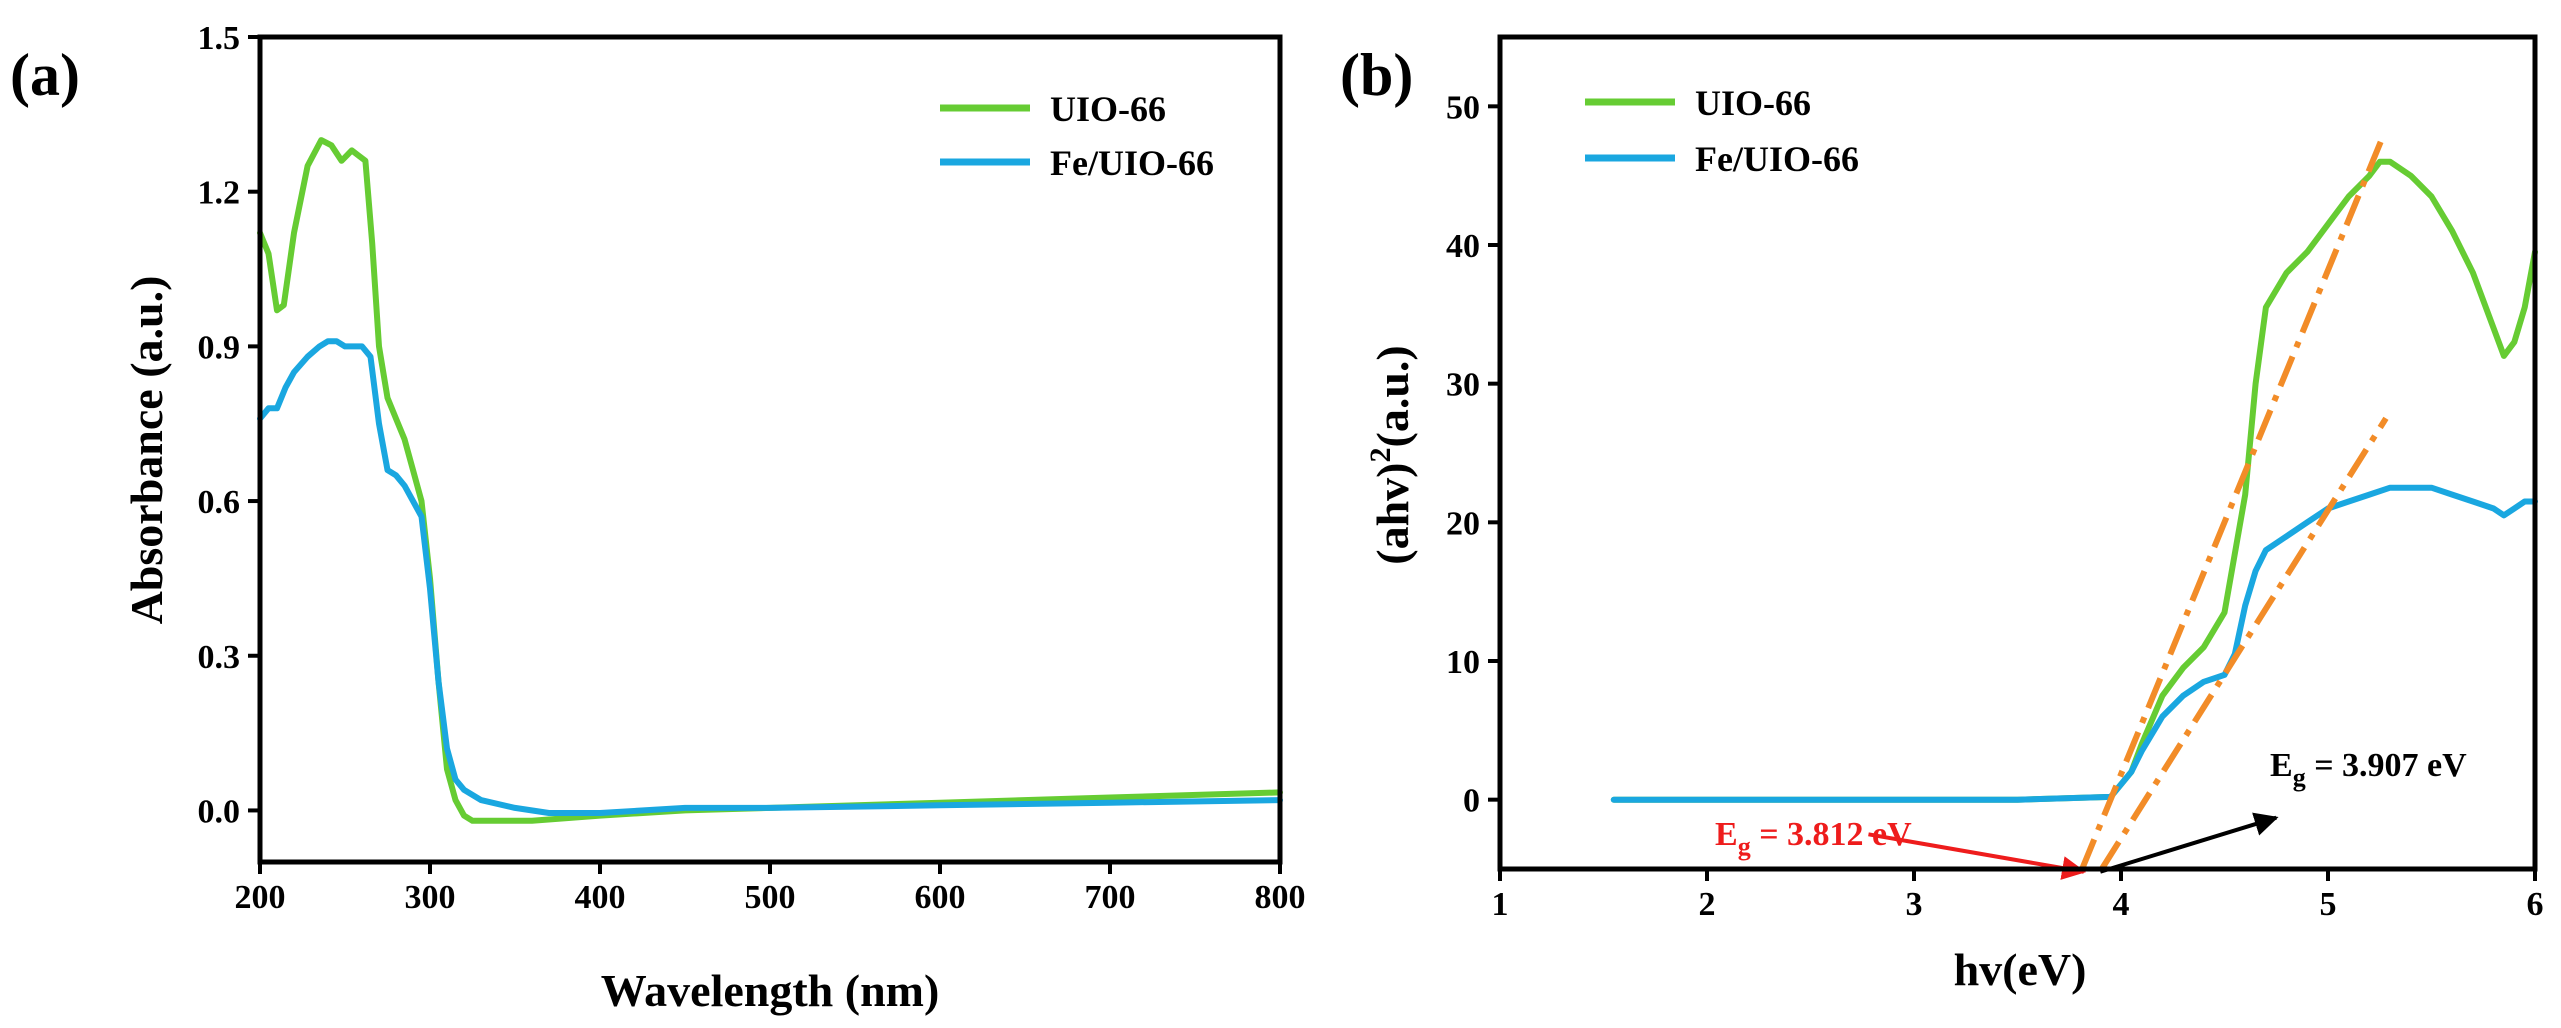  Describe the element at coordinates (219, 811) in the screenshot. I see `panel-a-y-tick-label: 0.0` at that location.